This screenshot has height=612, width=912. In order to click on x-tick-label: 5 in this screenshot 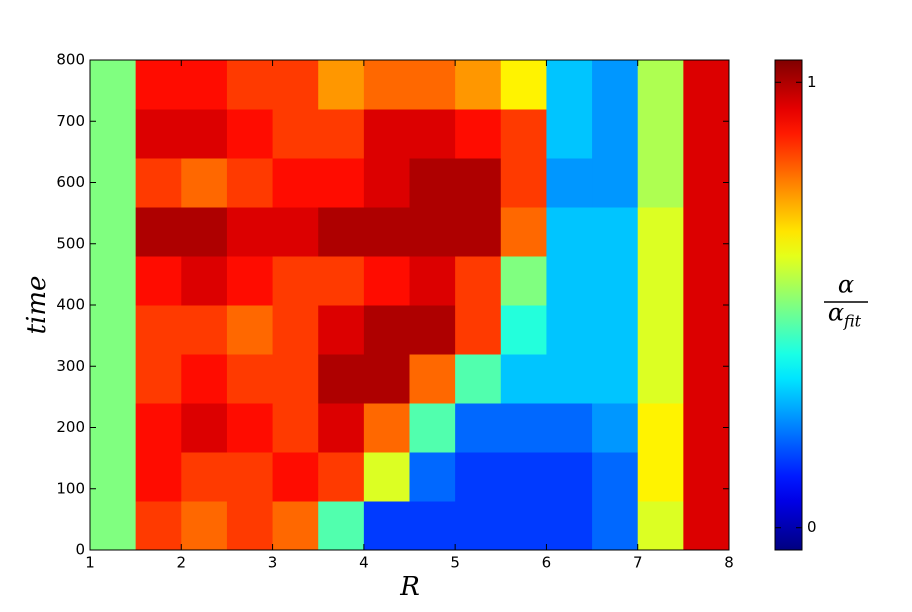, I will do `click(455, 563)`.